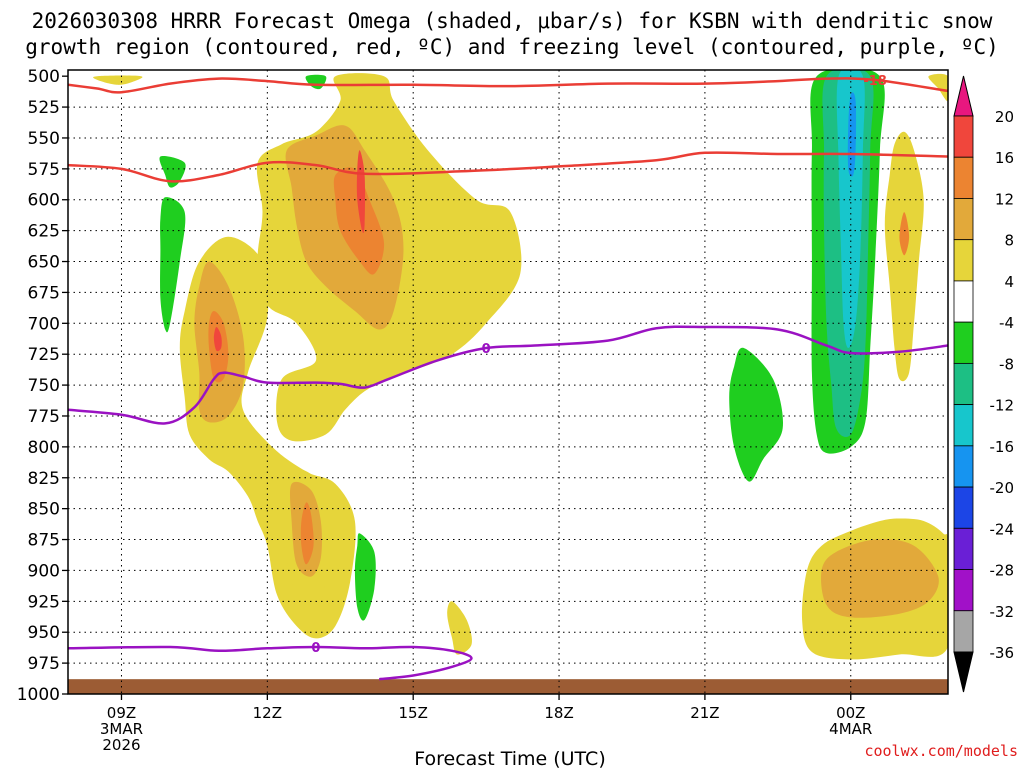 Image resolution: width=1024 pixels, height=768 pixels. I want to click on y-tick-label-600: 600, so click(44, 201).